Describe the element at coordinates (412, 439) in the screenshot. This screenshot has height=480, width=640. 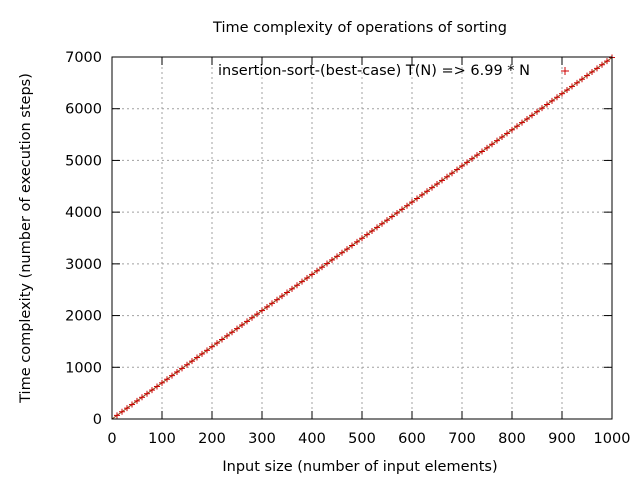
I see `x-tick-label: 600` at that location.